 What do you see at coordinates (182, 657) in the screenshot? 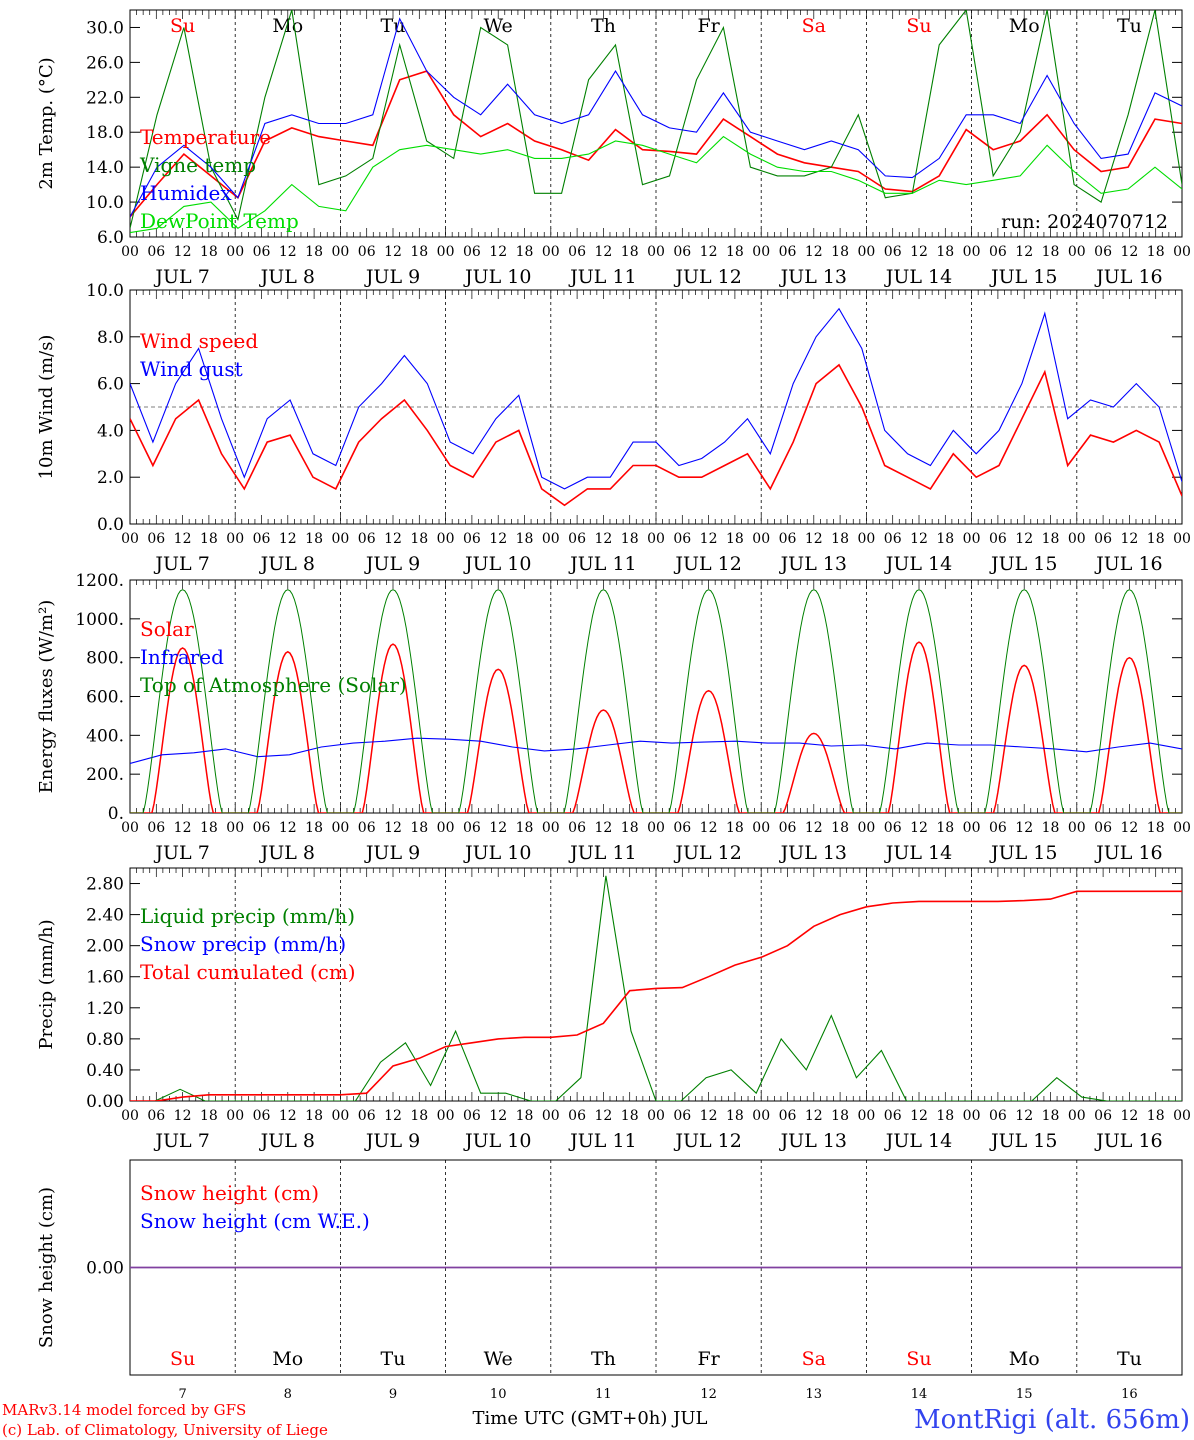
I see `legend-entry: Infrared` at bounding box center [182, 657].